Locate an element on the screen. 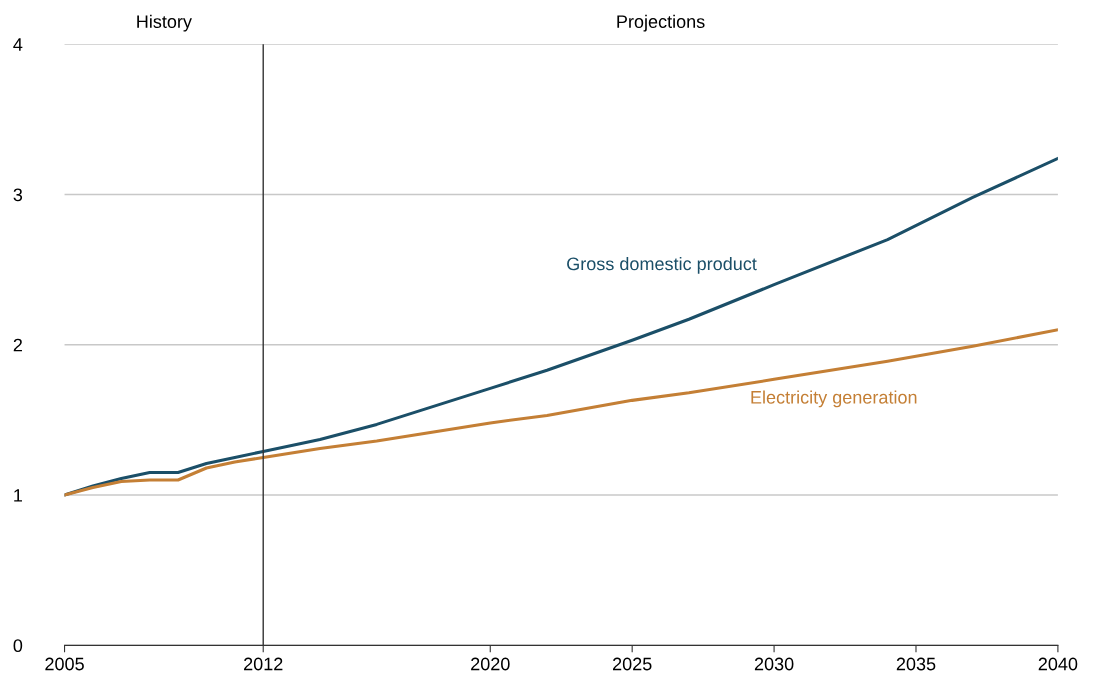 Image resolution: width=1094 pixels, height=680 pixels. series-label: Gross domestic product is located at coordinates (662, 265).